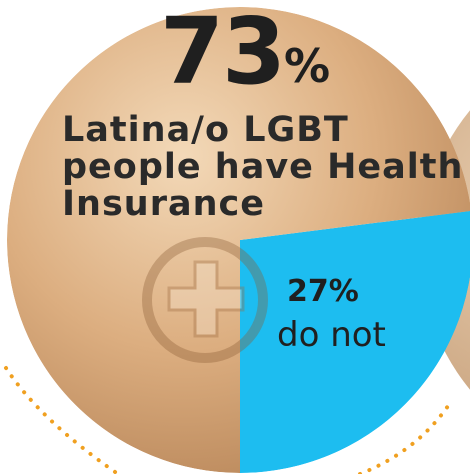 The width and height of the screenshot is (470, 474). Describe the element at coordinates (205, 300) in the screenshot. I see `medical-cross-icon` at that location.